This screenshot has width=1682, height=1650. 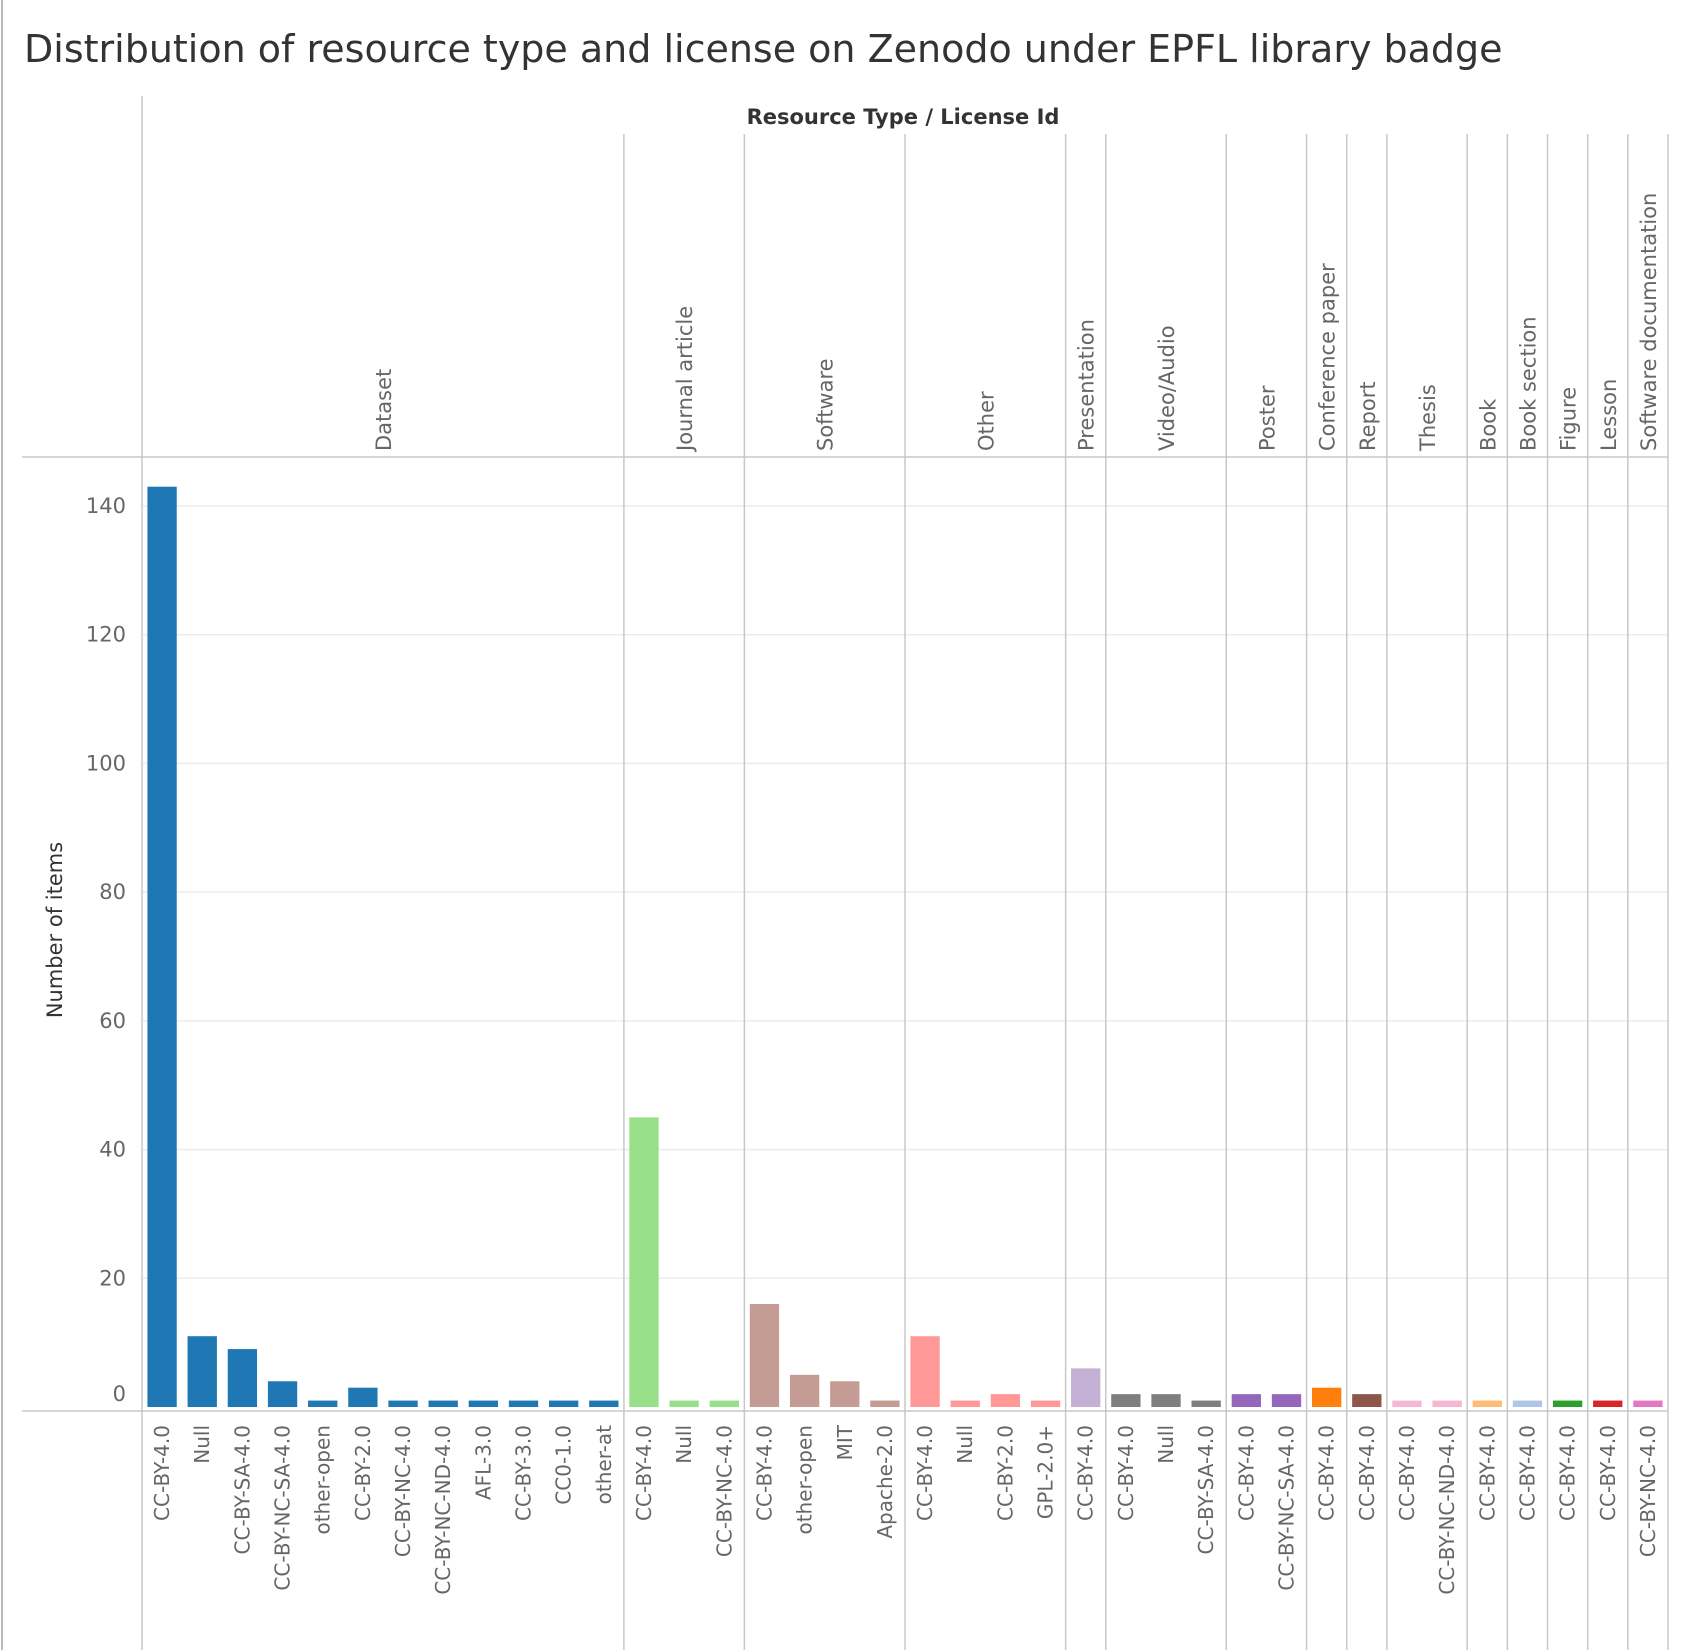 What do you see at coordinates (483, 1462) in the screenshot?
I see `category-label: AFL-3.0` at bounding box center [483, 1462].